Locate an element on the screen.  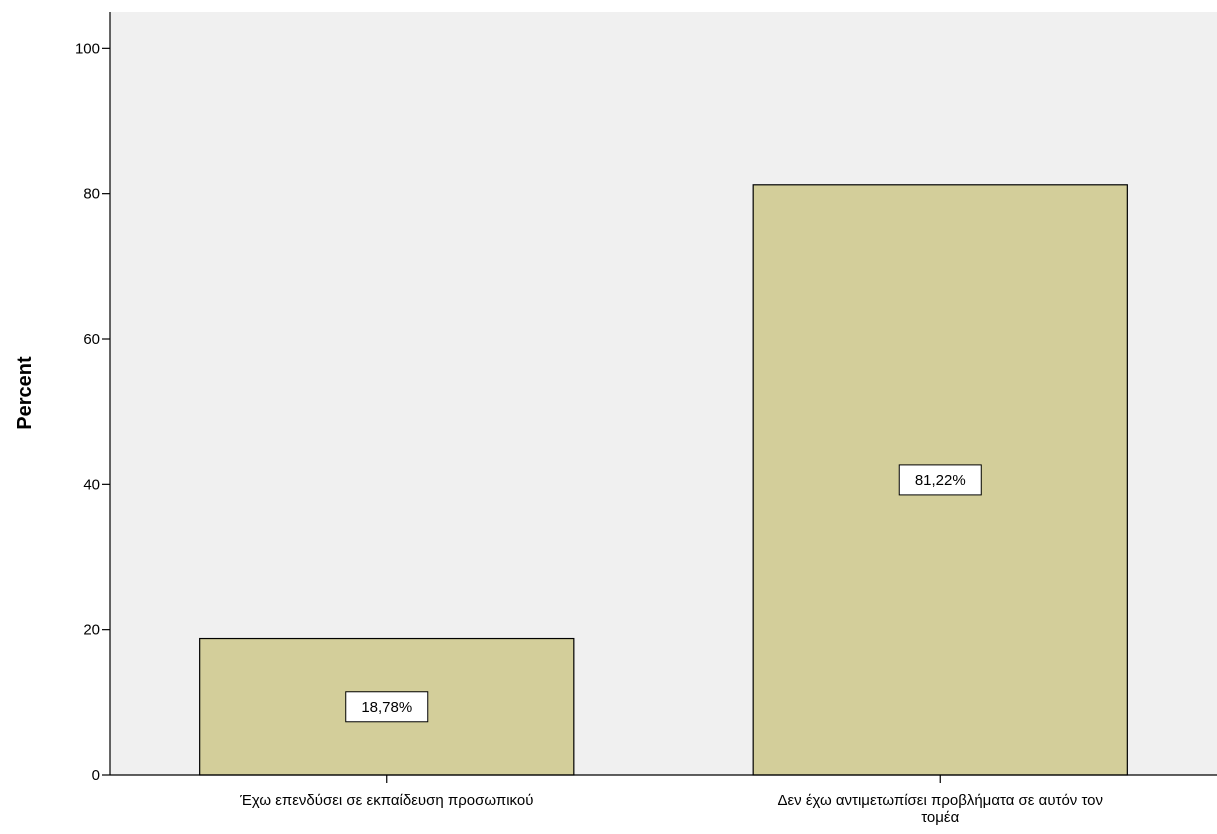
data-label: 81,22% is located at coordinates (940, 480).